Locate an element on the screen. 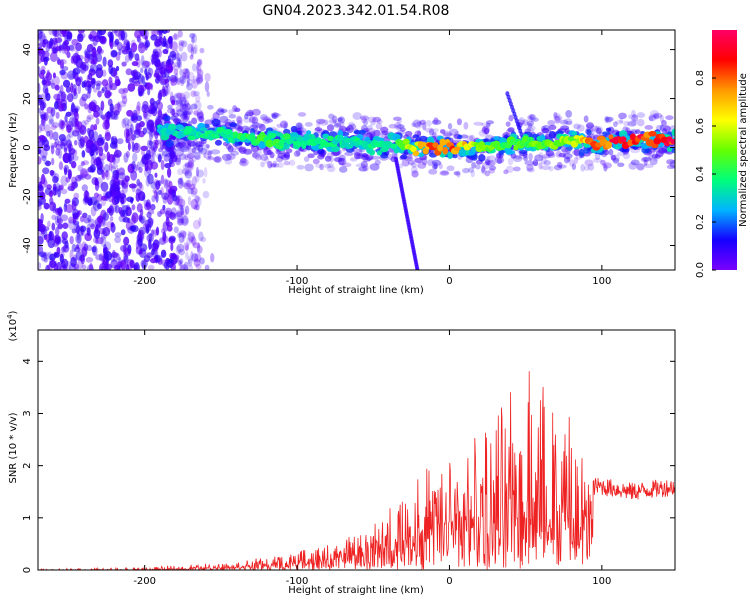  y-tick-label: 40 is located at coordinates (27, 49).